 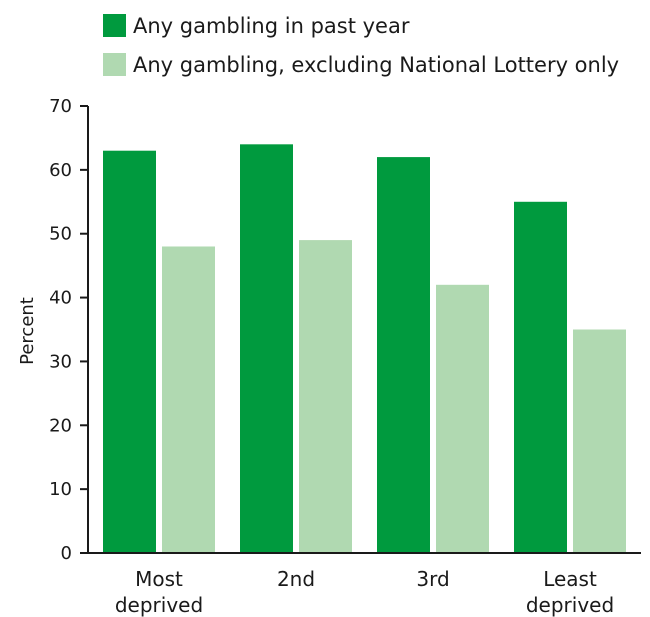 I want to click on category-label: 2nd, so click(x=296, y=579).